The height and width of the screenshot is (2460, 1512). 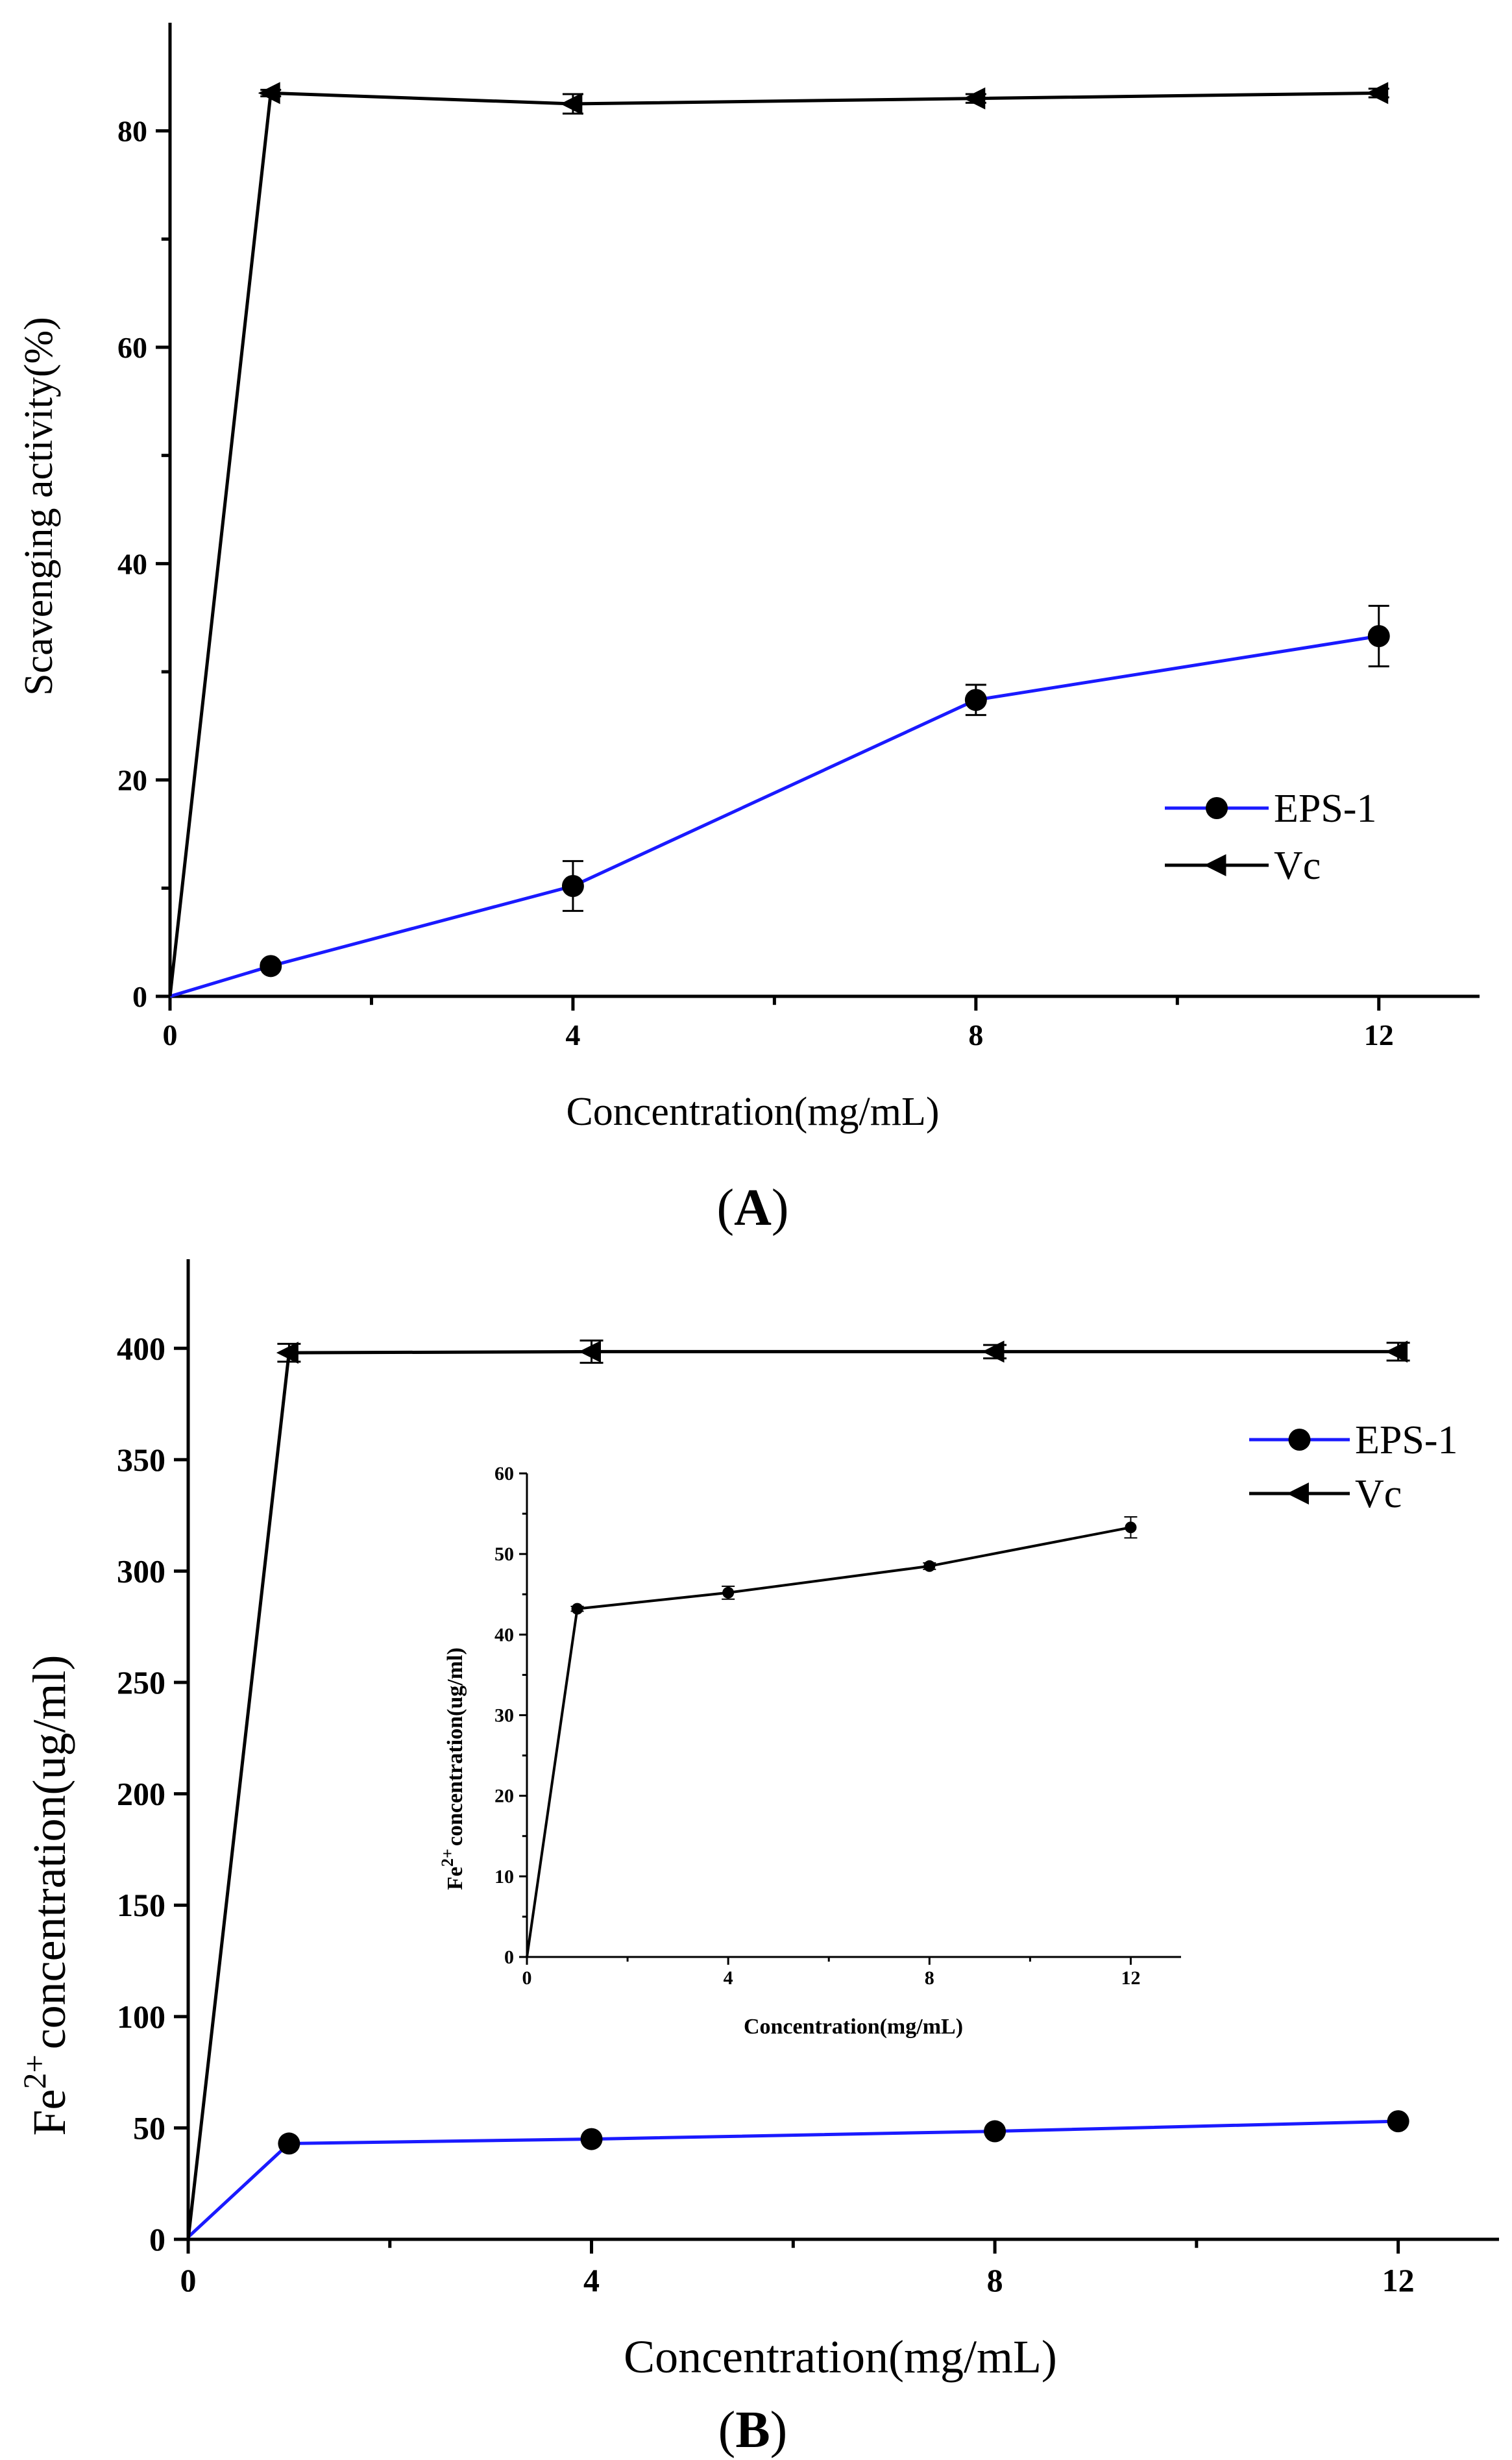 What do you see at coordinates (49, 1853) in the screenshot?
I see `chart-b-ylabel-rest: concentration(ug/ml)` at bounding box center [49, 1853].